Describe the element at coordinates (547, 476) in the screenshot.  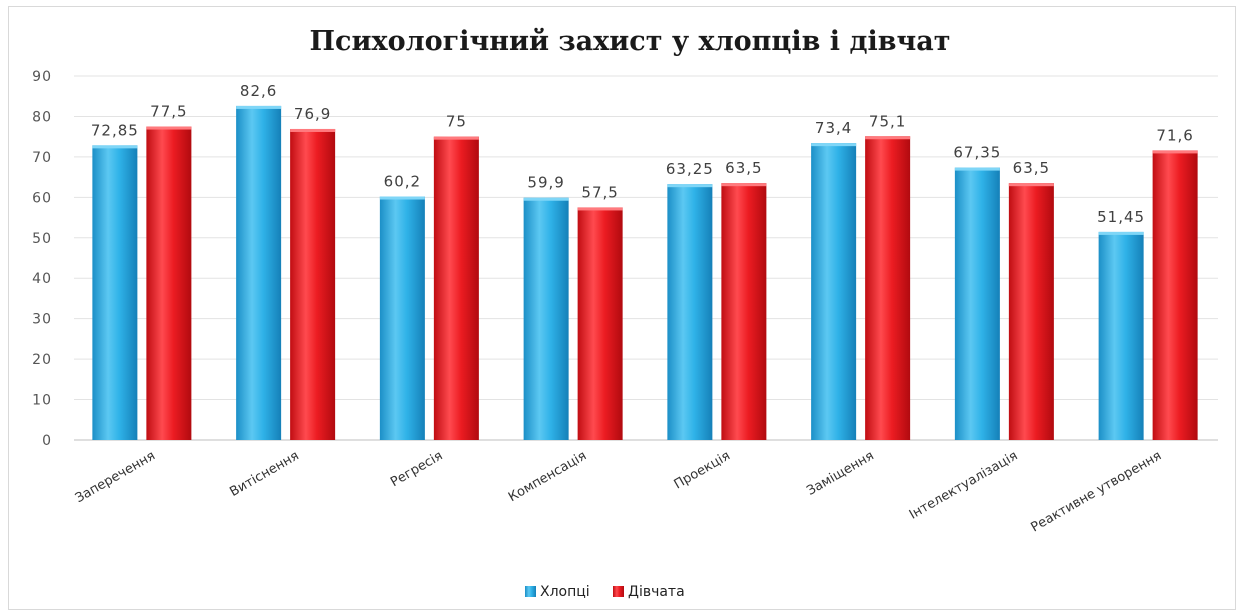
I see `x-category-label: Компенсація` at that location.